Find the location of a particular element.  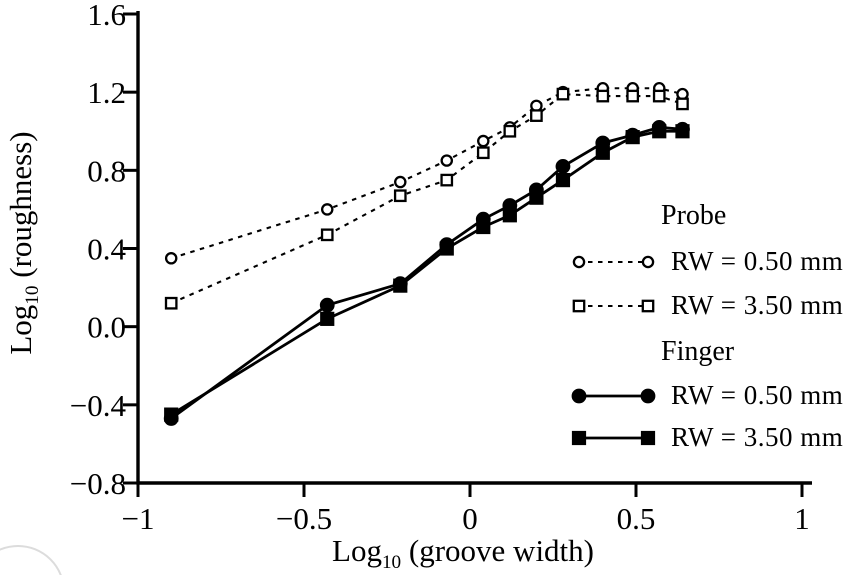

y-tick-label: 0.8 is located at coordinates (106, 170).